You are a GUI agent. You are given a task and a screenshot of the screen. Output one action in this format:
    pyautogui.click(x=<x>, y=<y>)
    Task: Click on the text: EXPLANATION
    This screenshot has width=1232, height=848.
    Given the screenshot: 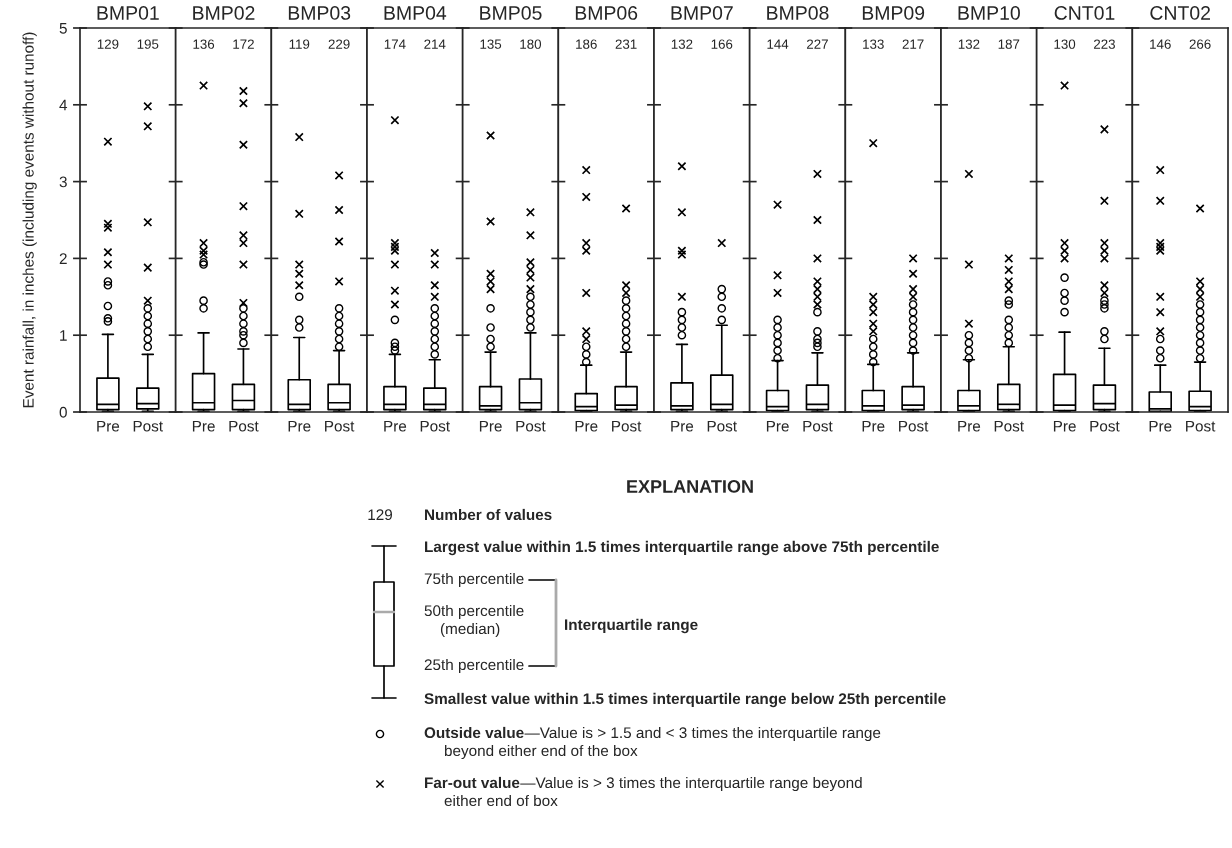 What is the action you would take?
    pyautogui.click(x=690, y=486)
    